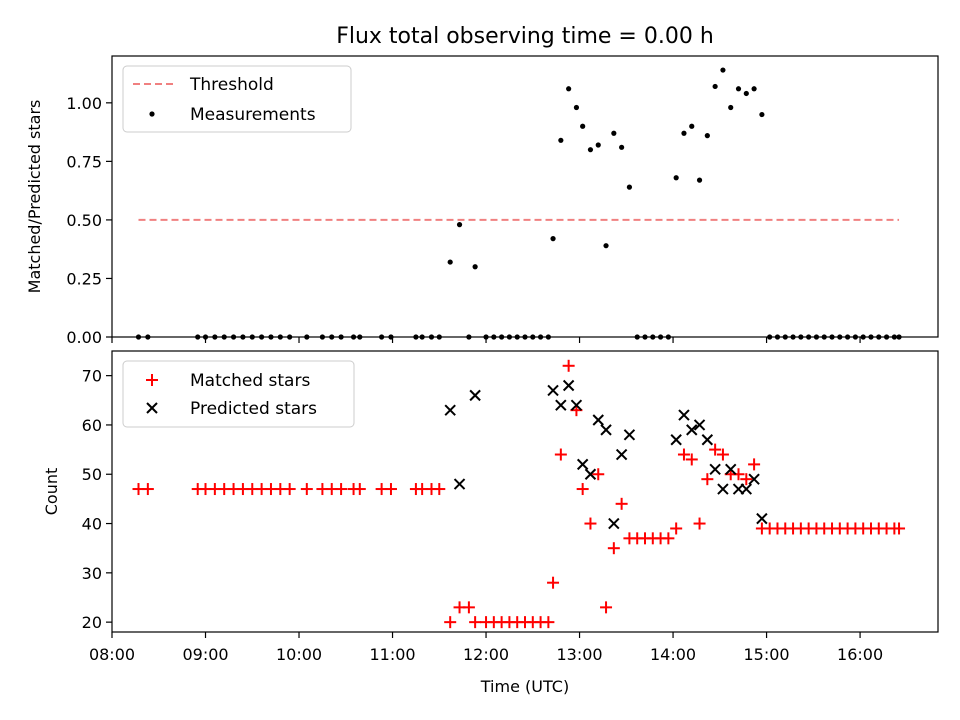 Image resolution: width=960 pixels, height=720 pixels. I want to click on count-y-axis: 20 30 40 50 60 70, so click(97, 499).